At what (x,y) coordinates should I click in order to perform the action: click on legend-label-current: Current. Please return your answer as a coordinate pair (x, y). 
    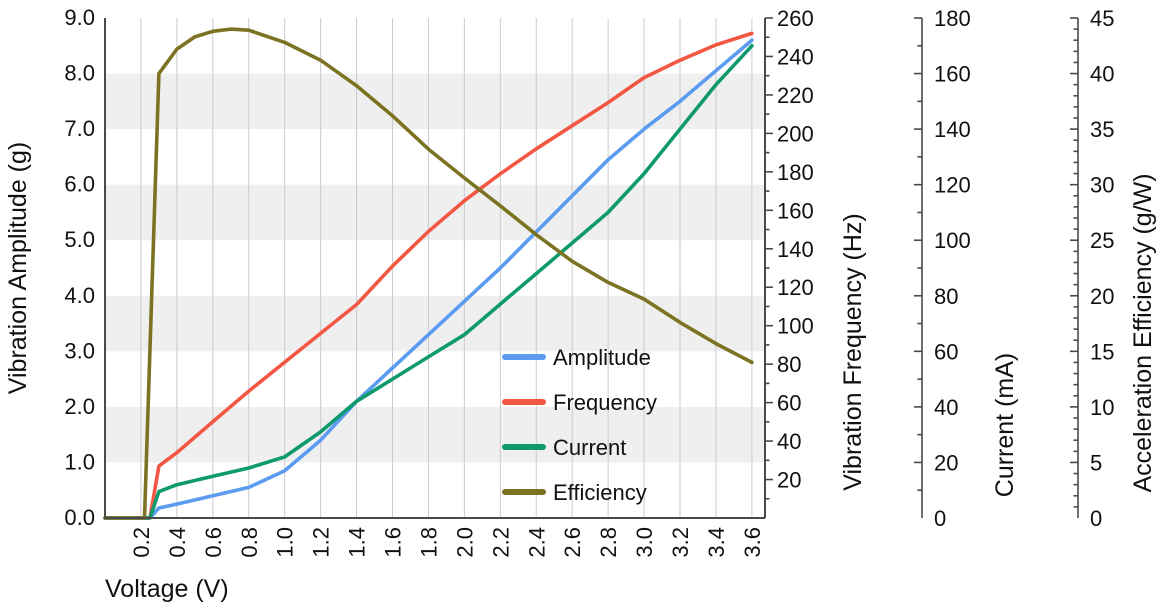
    Looking at the image, I should click on (589, 447).